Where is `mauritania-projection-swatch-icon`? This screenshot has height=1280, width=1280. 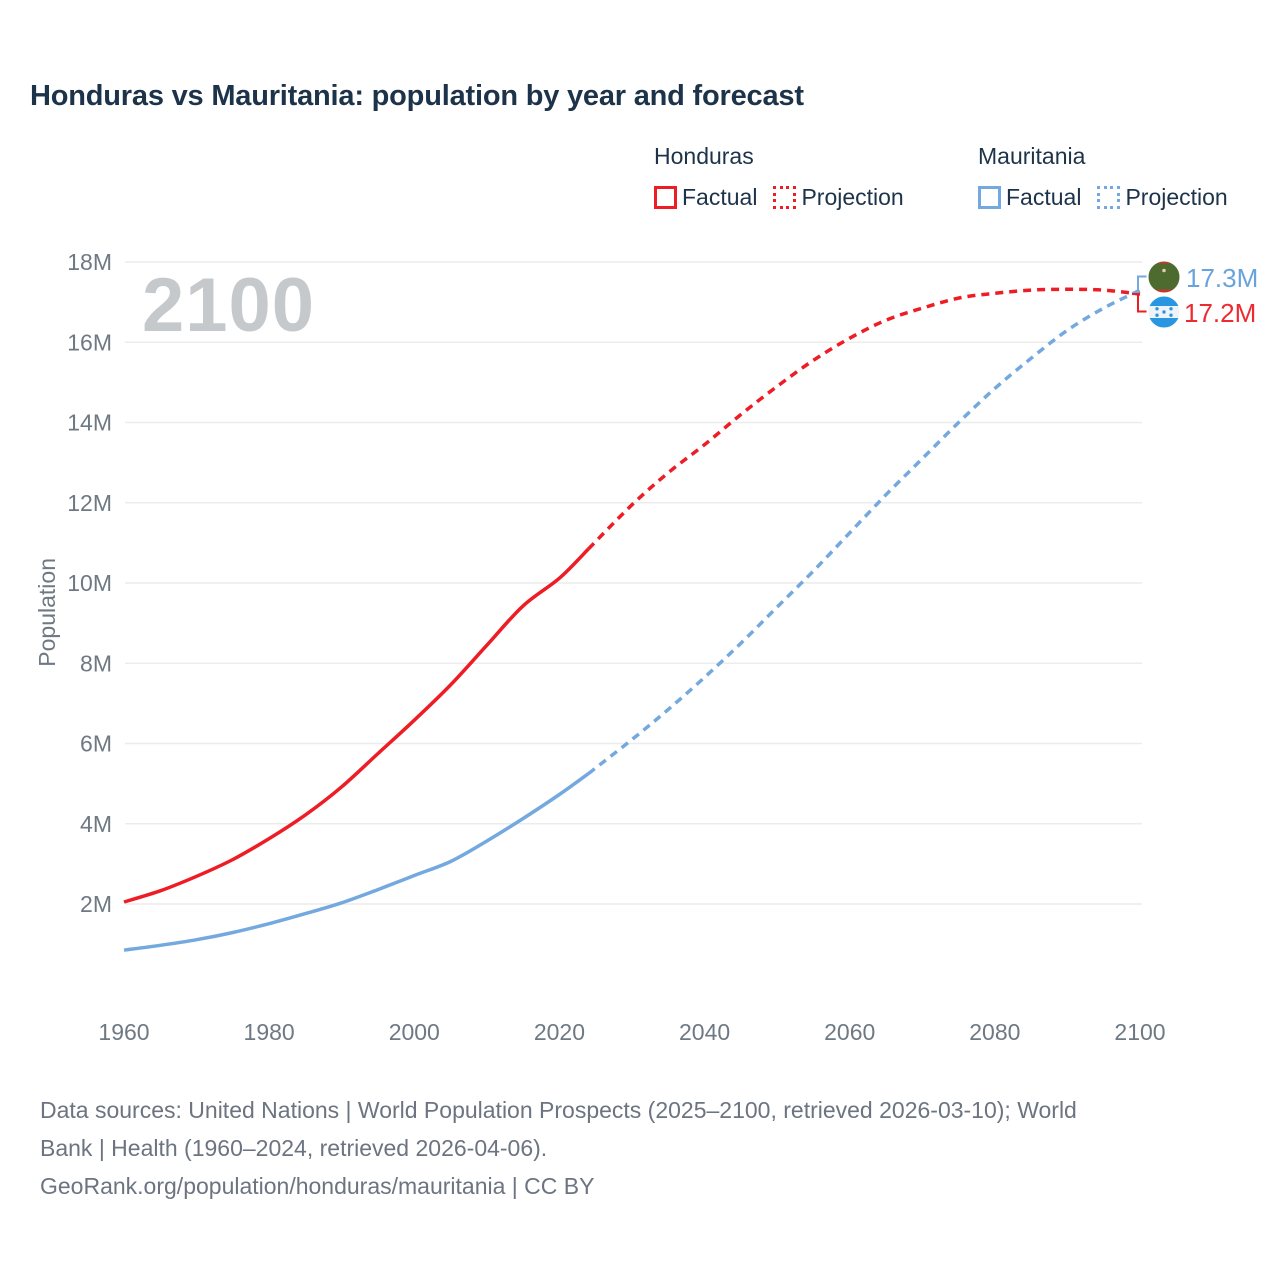 mauritania-projection-swatch-icon is located at coordinates (1109, 197).